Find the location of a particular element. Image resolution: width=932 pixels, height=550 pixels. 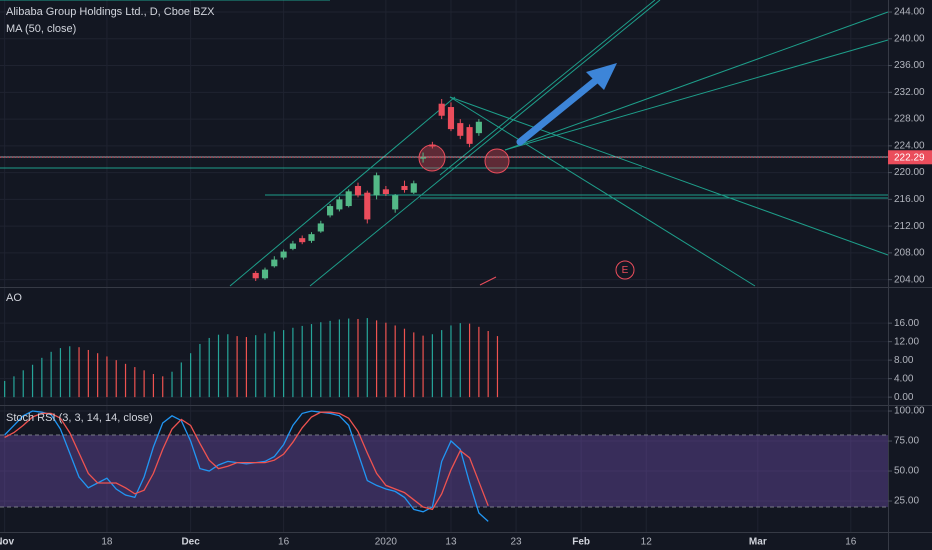

band-fill is located at coordinates (444, 471).